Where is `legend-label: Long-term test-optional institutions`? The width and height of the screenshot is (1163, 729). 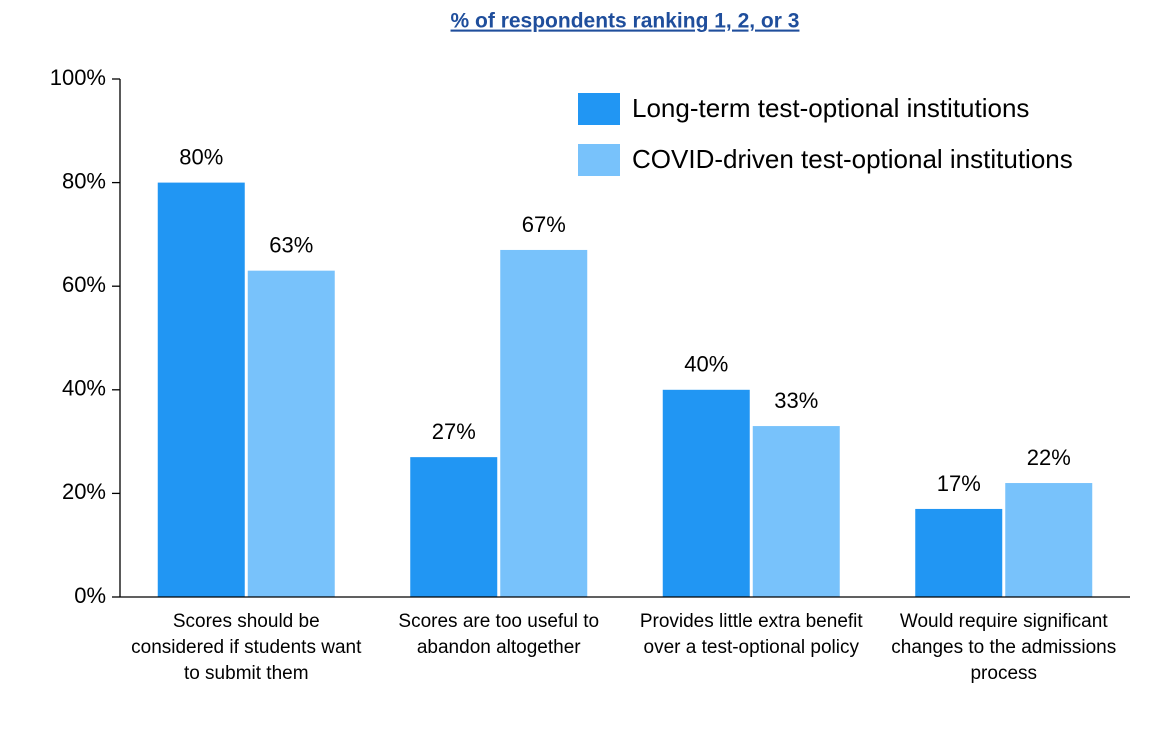 legend-label: Long-term test-optional institutions is located at coordinates (830, 108).